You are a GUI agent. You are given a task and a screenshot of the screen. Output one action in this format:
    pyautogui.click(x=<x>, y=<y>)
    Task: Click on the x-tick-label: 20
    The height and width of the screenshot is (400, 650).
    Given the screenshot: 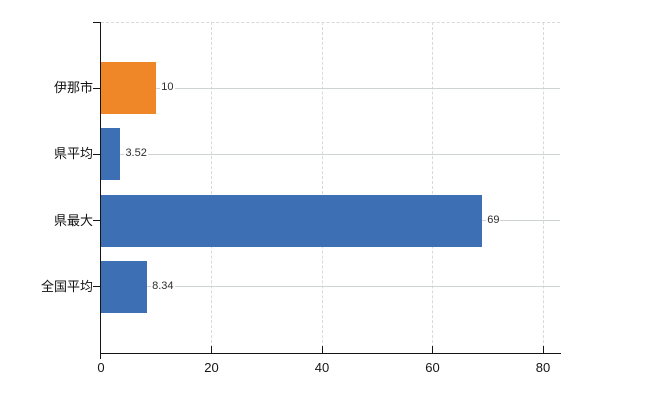 What is the action you would take?
    pyautogui.click(x=211, y=367)
    